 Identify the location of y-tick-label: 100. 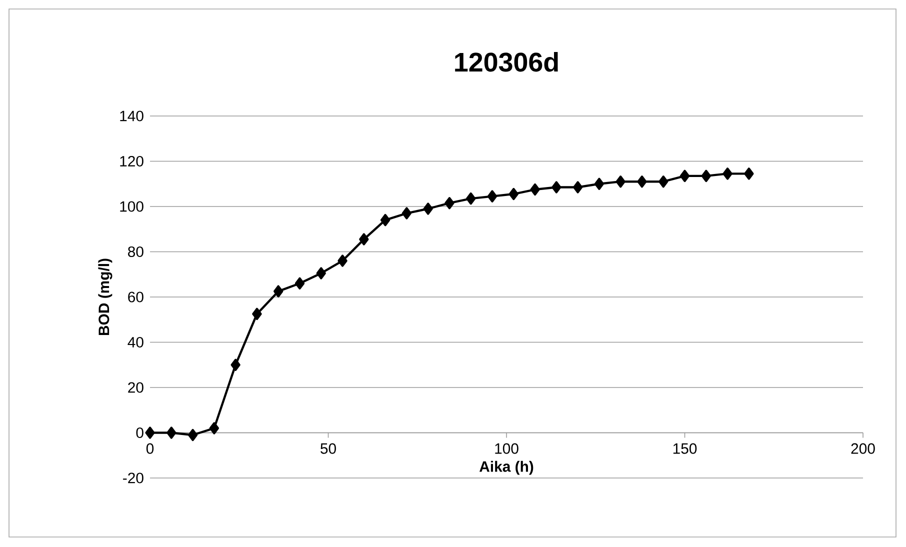
(132, 206).